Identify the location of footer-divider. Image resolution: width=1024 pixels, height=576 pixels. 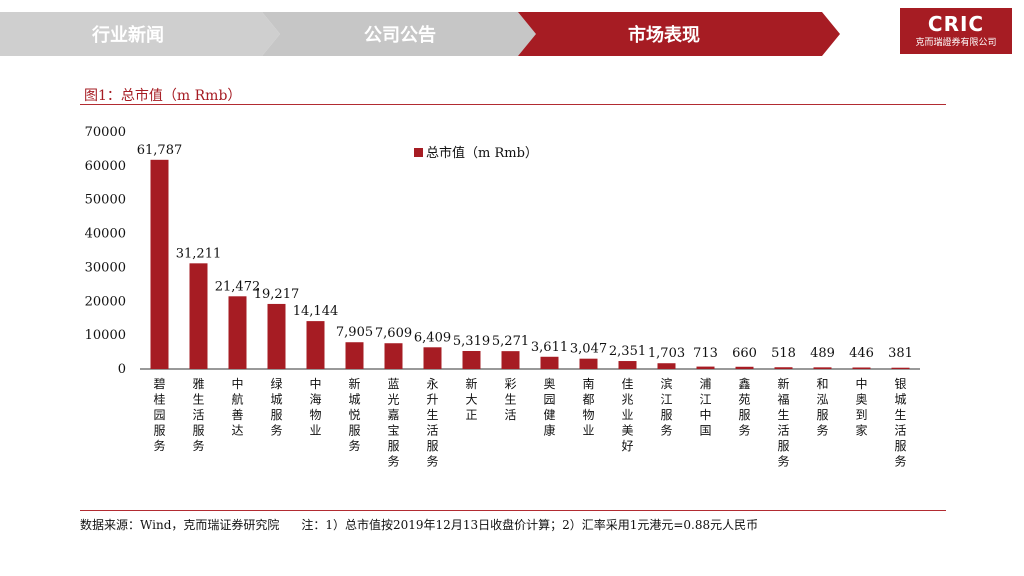
(513, 510).